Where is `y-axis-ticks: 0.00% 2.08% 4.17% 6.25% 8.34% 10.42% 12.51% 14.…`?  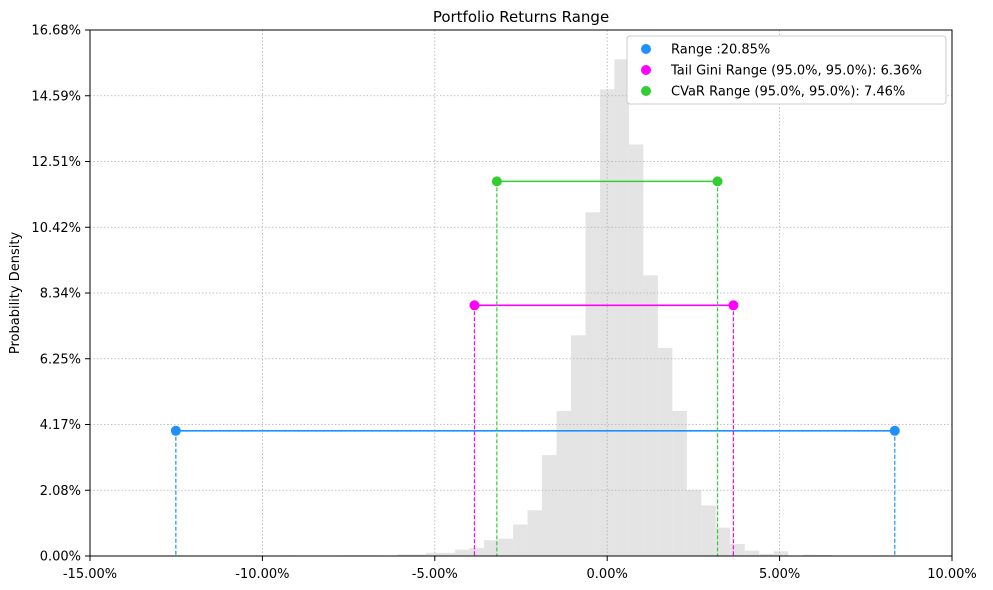
y-axis-ticks: 0.00% 2.08% 4.17% 6.25% 8.34% 10.42% 12.51% 14.… is located at coordinates (60, 294).